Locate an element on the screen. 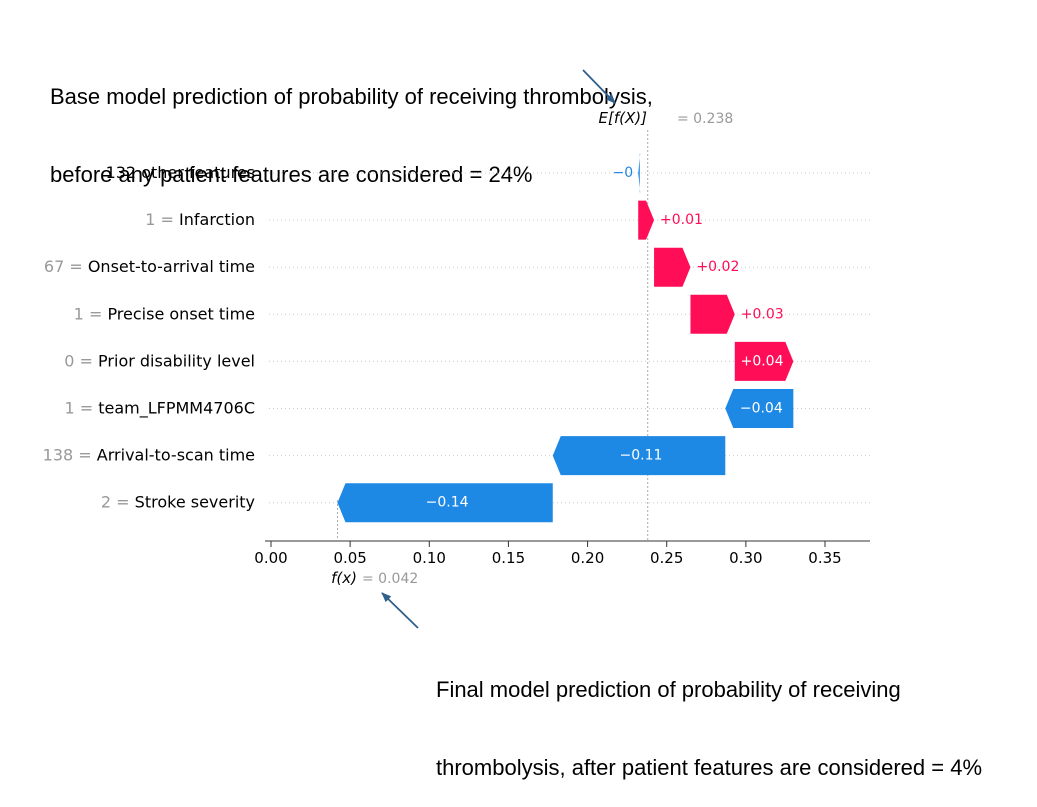  feature-label: 0 = Prior disability level is located at coordinates (159, 360).